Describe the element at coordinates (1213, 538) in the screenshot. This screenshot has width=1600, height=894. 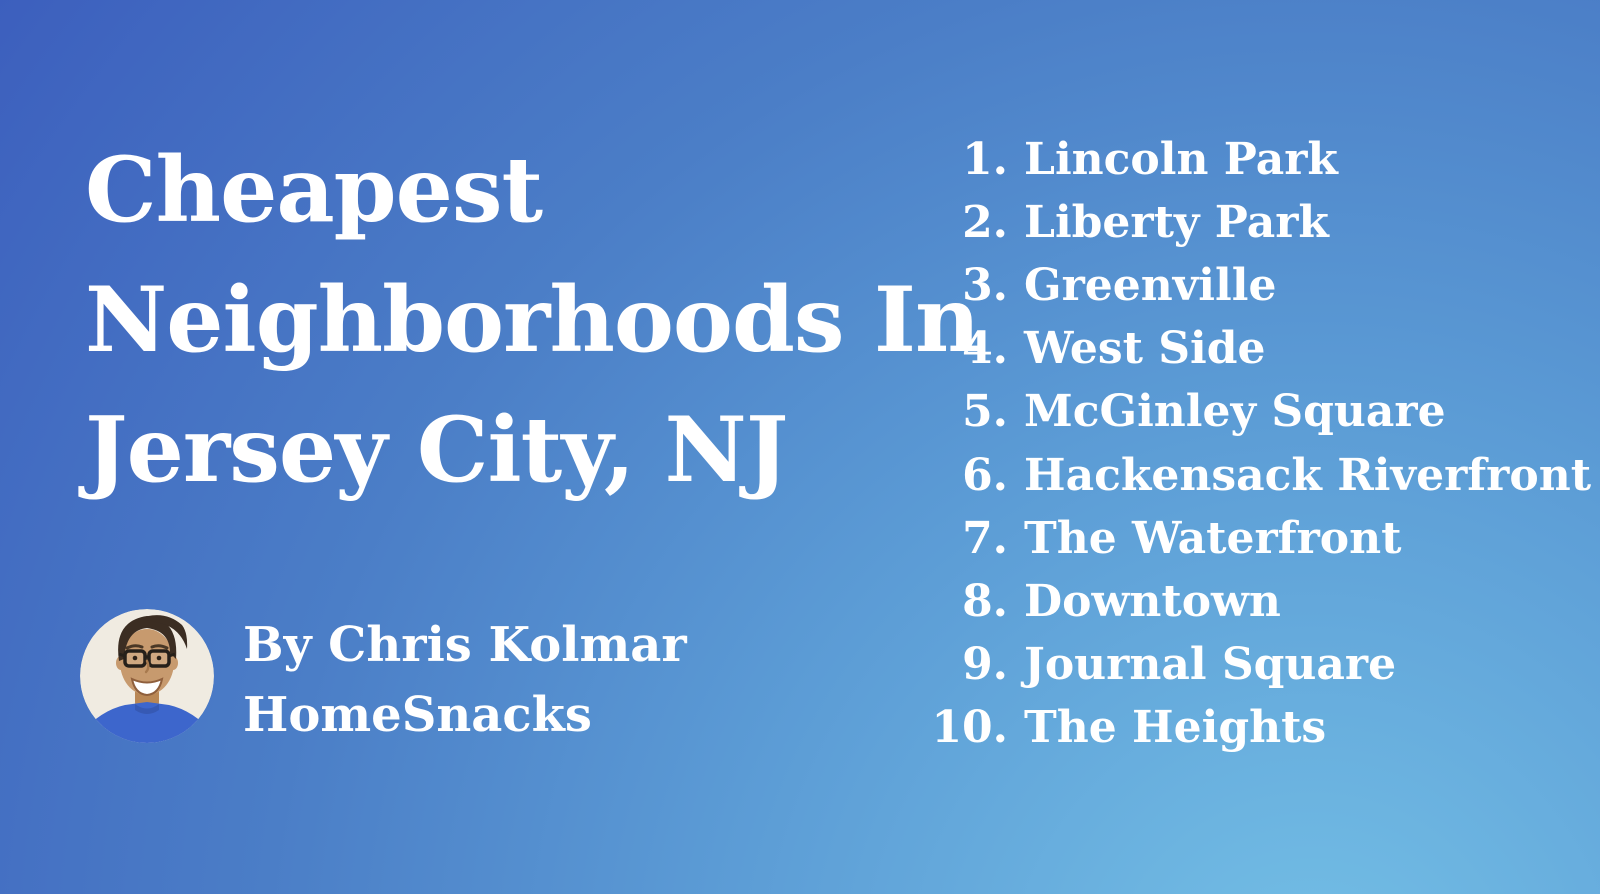
I see `neighborhood-name: The Waterfront` at that location.